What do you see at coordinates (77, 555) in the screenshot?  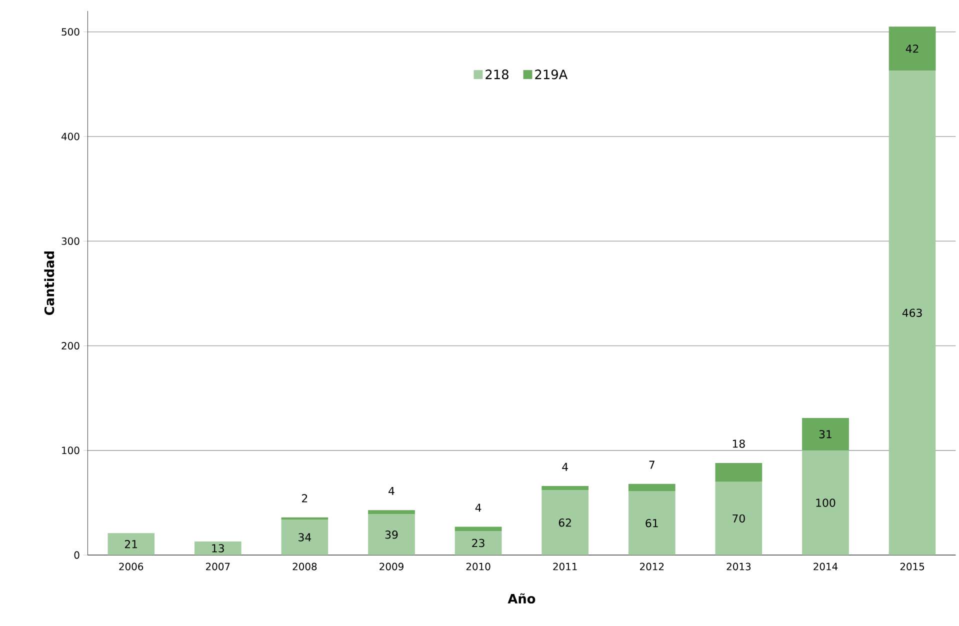 I see `y-tick-label: 0` at bounding box center [77, 555].